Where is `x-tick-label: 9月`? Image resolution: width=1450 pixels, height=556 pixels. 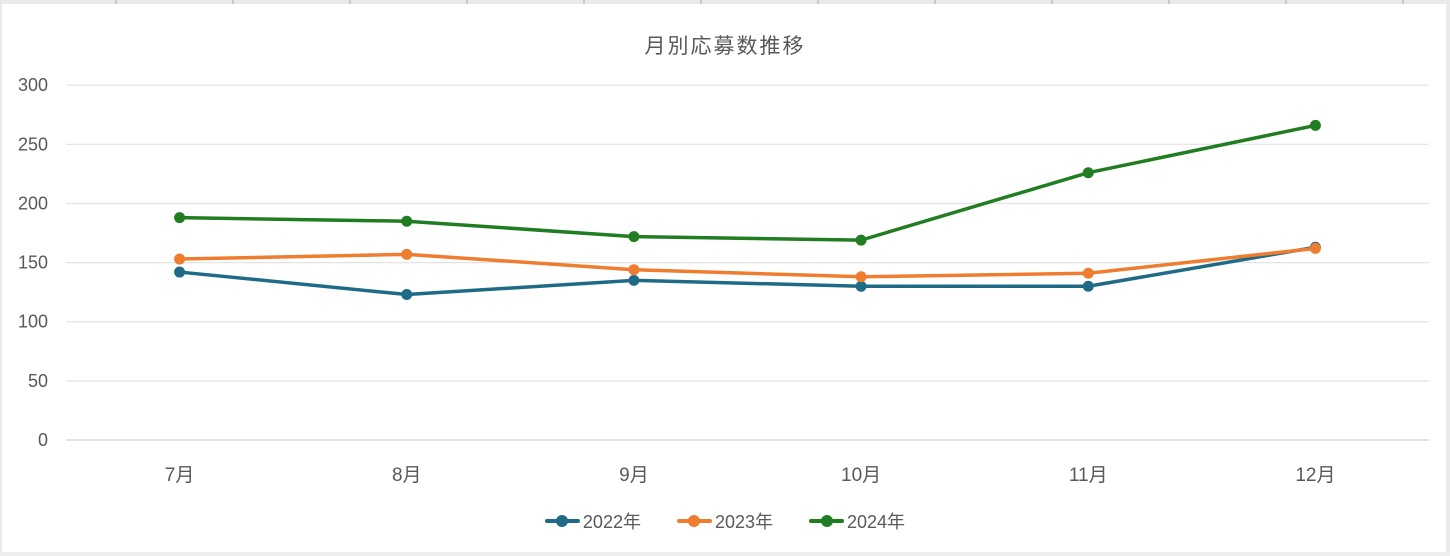 x-tick-label: 9月 is located at coordinates (634, 475).